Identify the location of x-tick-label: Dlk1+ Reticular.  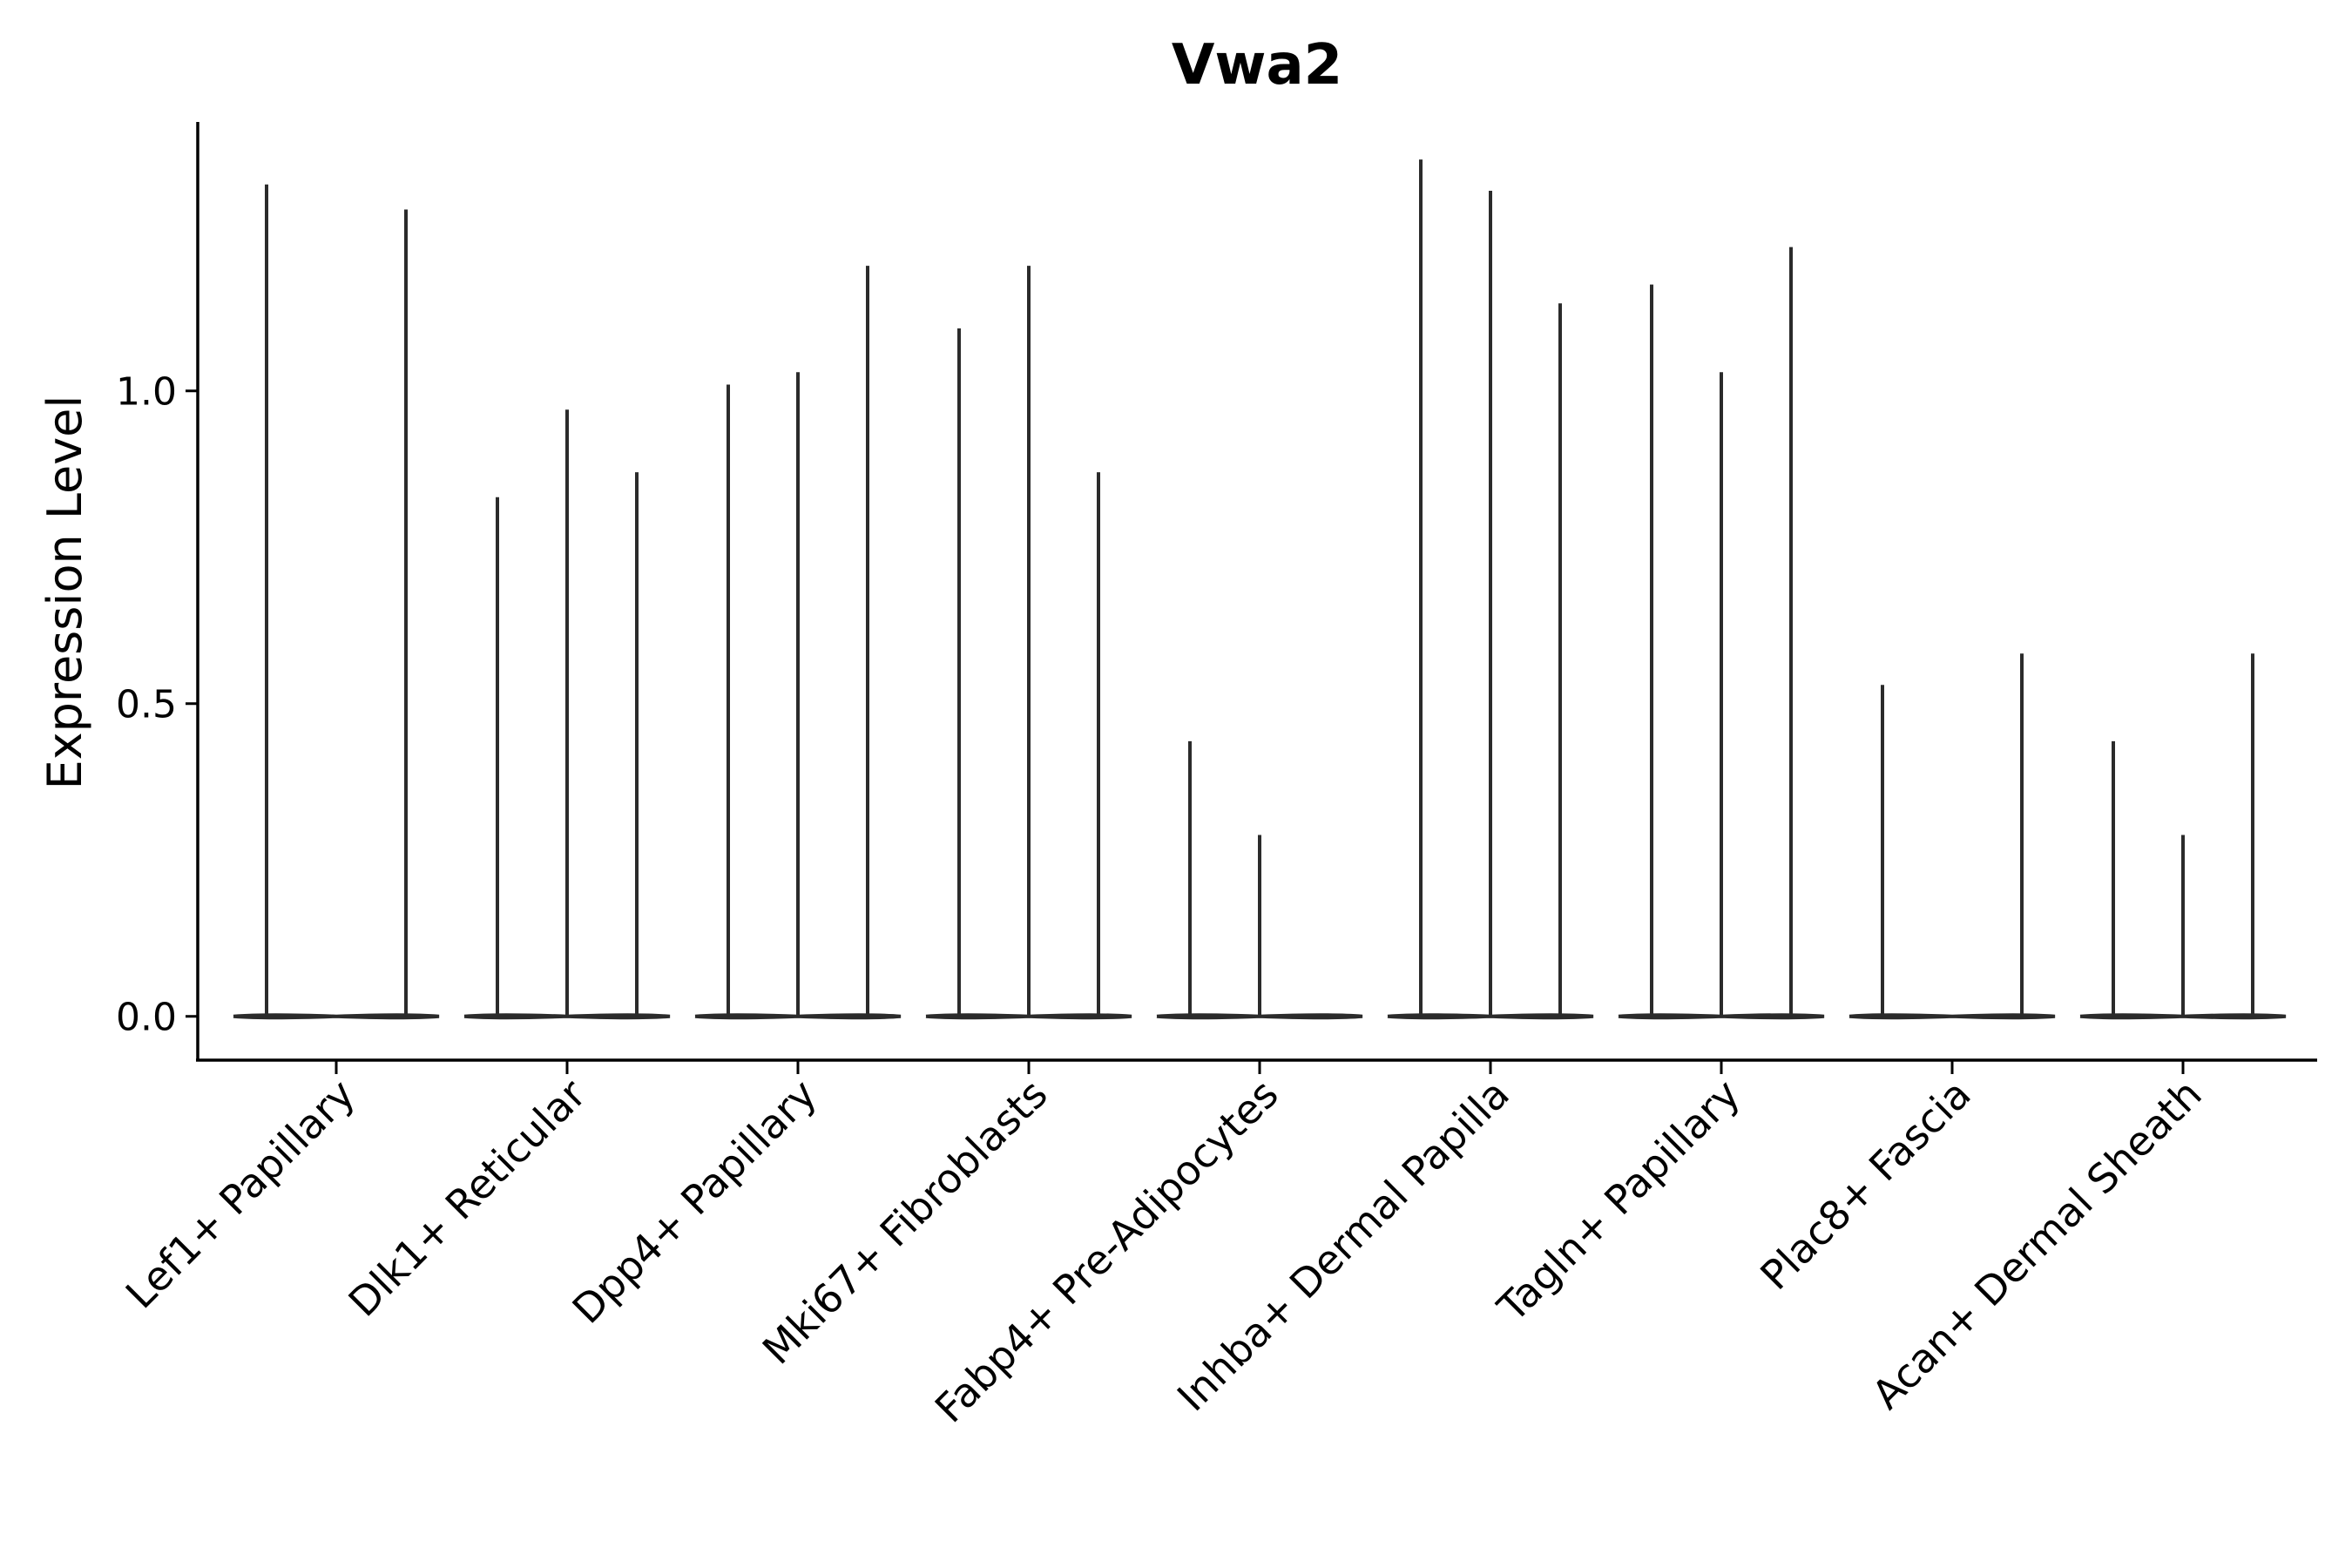
(467, 1198).